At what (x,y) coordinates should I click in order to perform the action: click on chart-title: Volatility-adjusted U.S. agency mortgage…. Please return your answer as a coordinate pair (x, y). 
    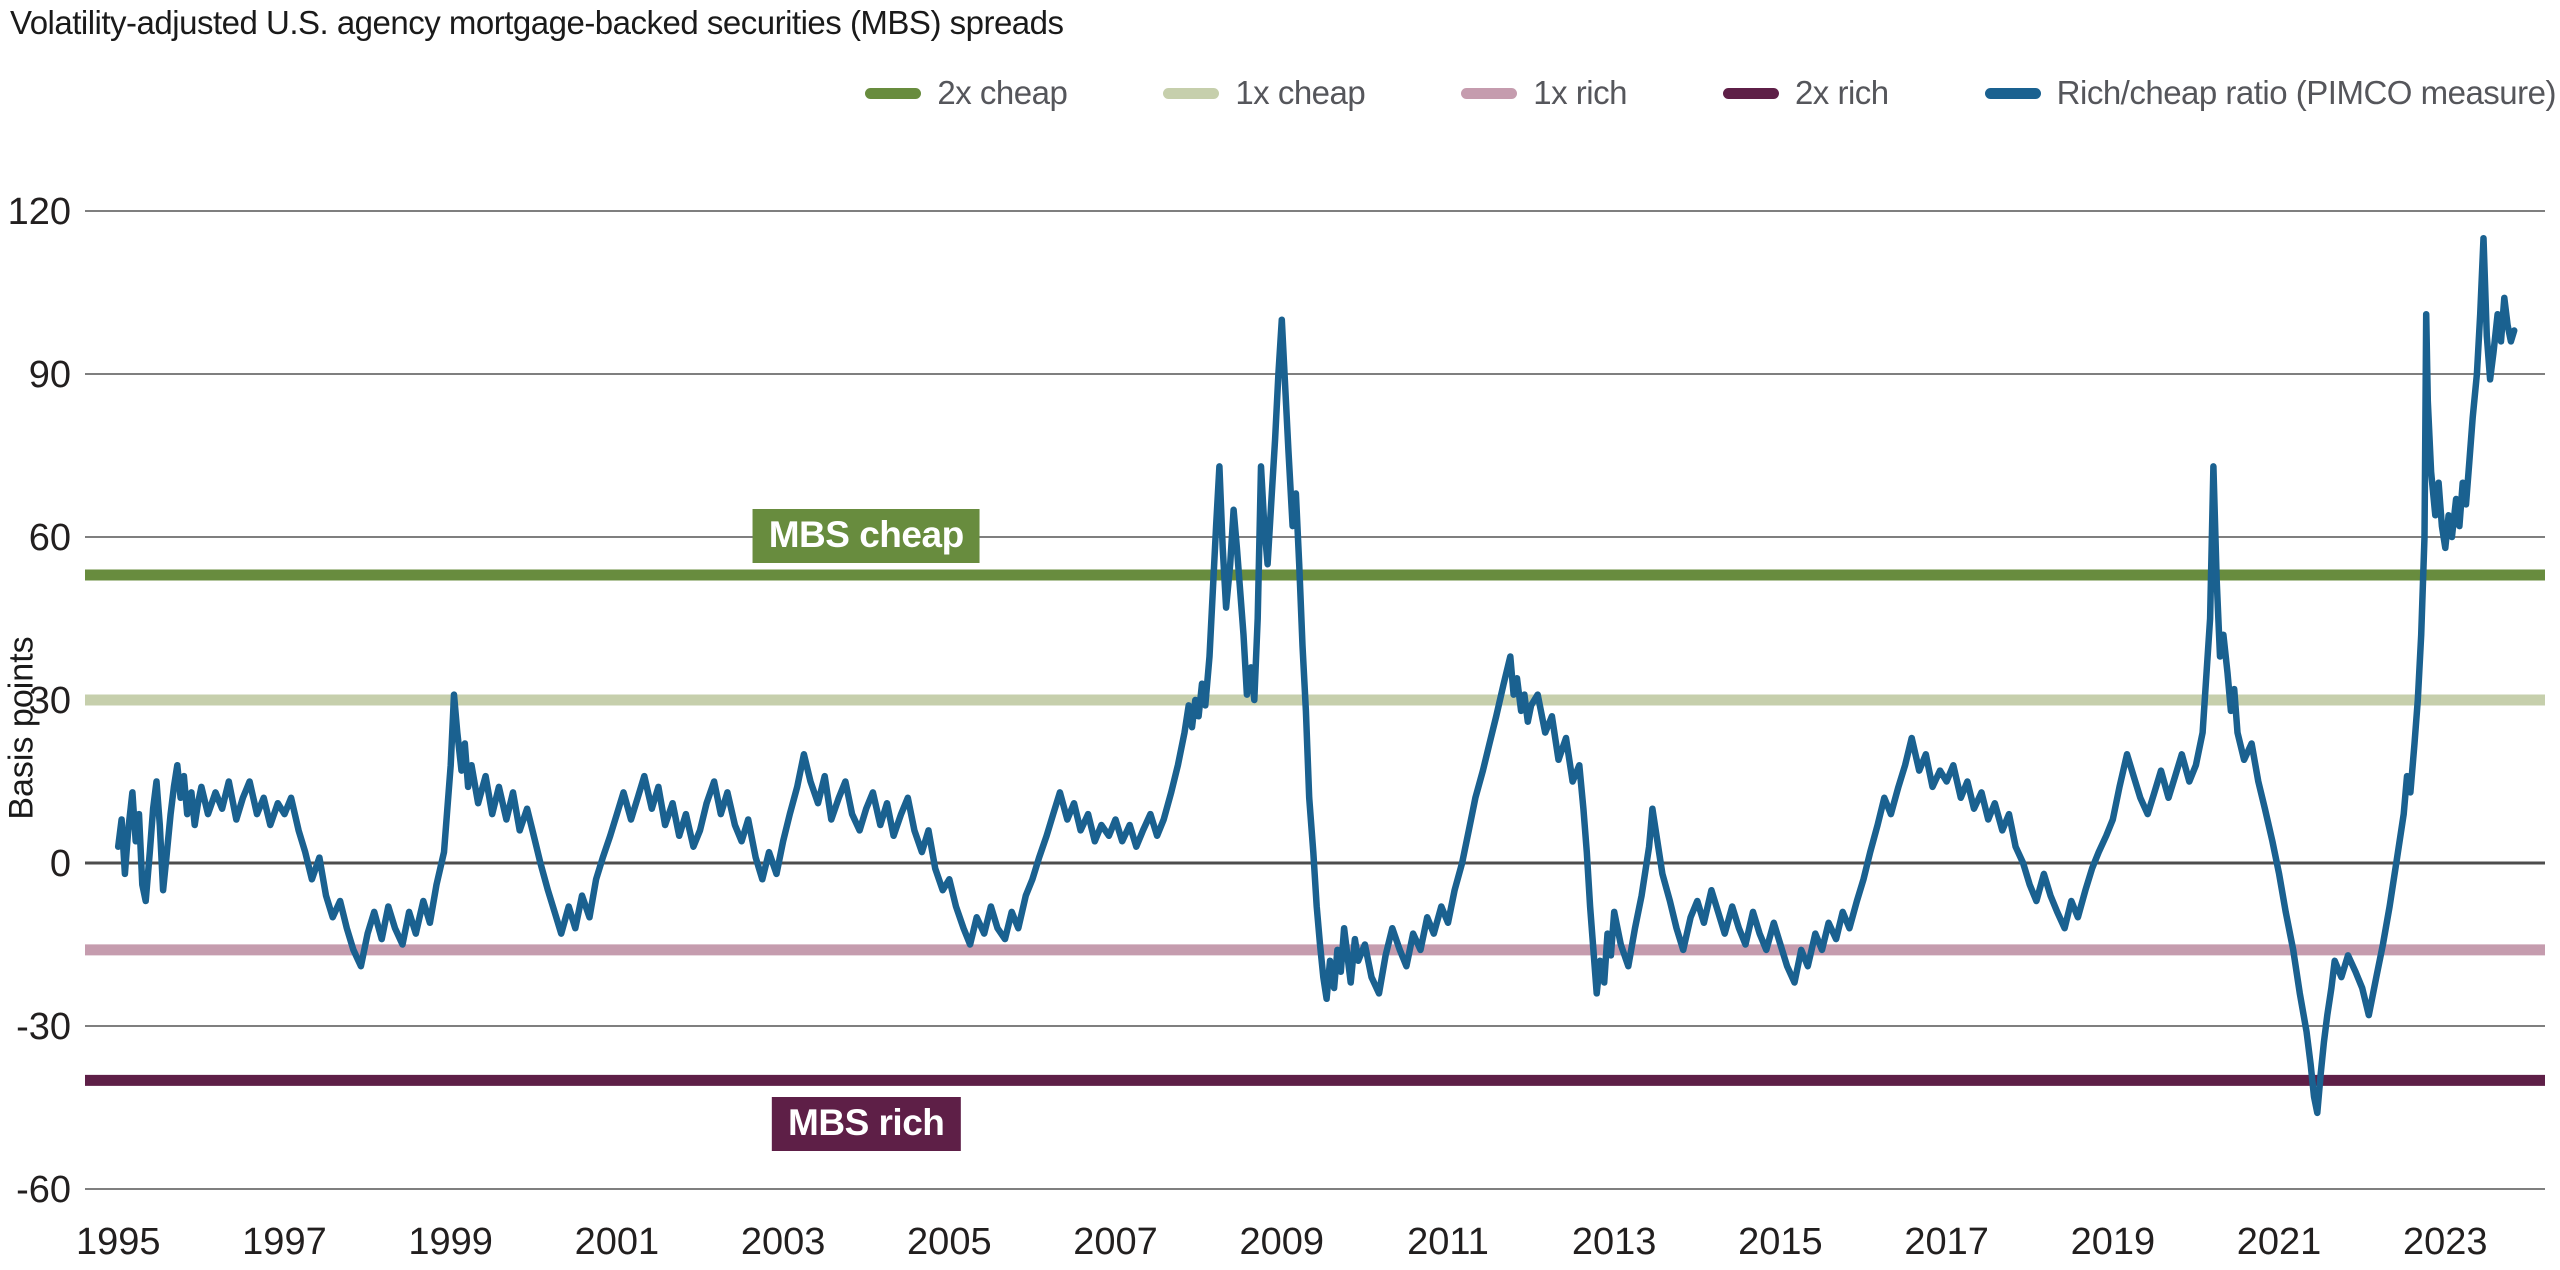
    Looking at the image, I should click on (537, 22).